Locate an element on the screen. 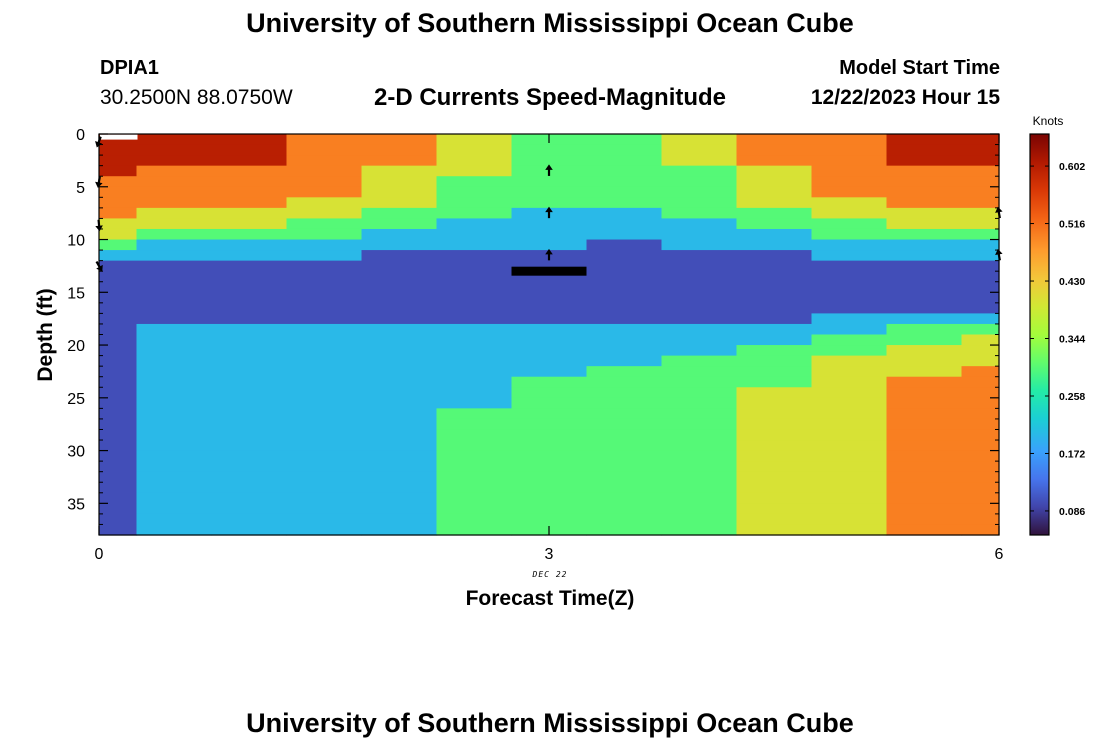  colorbar-tick-label: 0.430 is located at coordinates (1072, 282).